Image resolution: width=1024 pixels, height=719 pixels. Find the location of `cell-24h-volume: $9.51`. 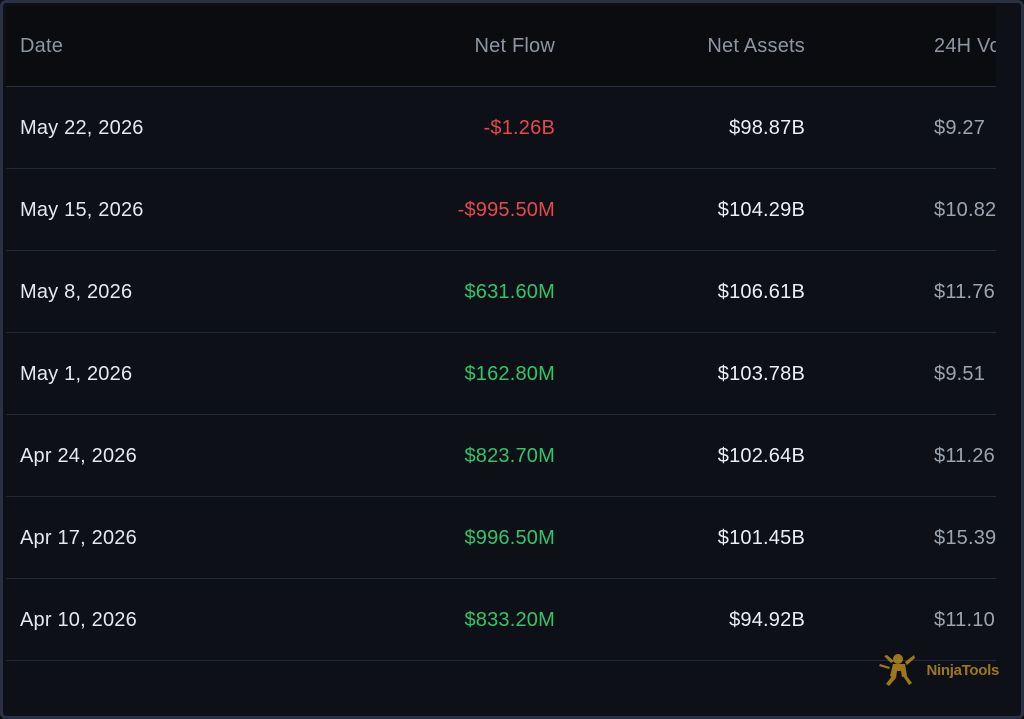

cell-24h-volume: $9.51 is located at coordinates (960, 374).